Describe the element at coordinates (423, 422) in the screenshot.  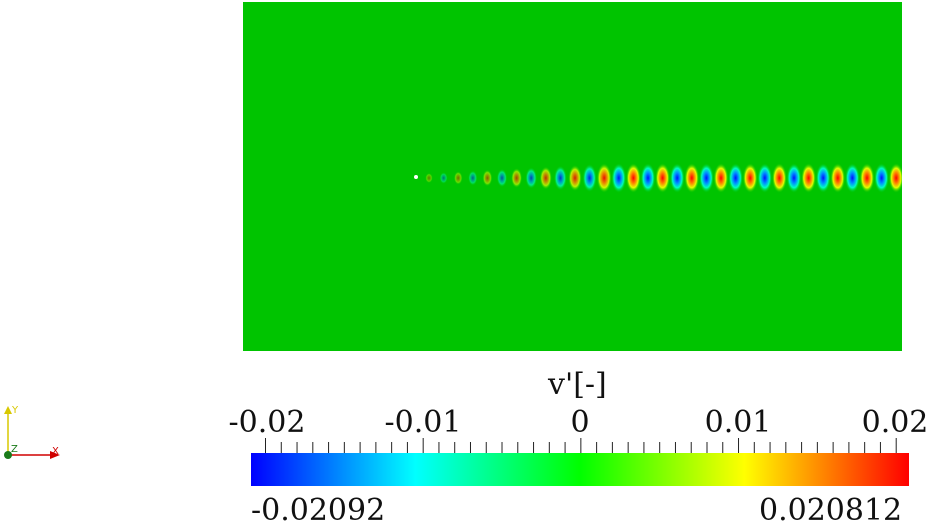
I see `colorbar-tick-label: -0.01` at that location.